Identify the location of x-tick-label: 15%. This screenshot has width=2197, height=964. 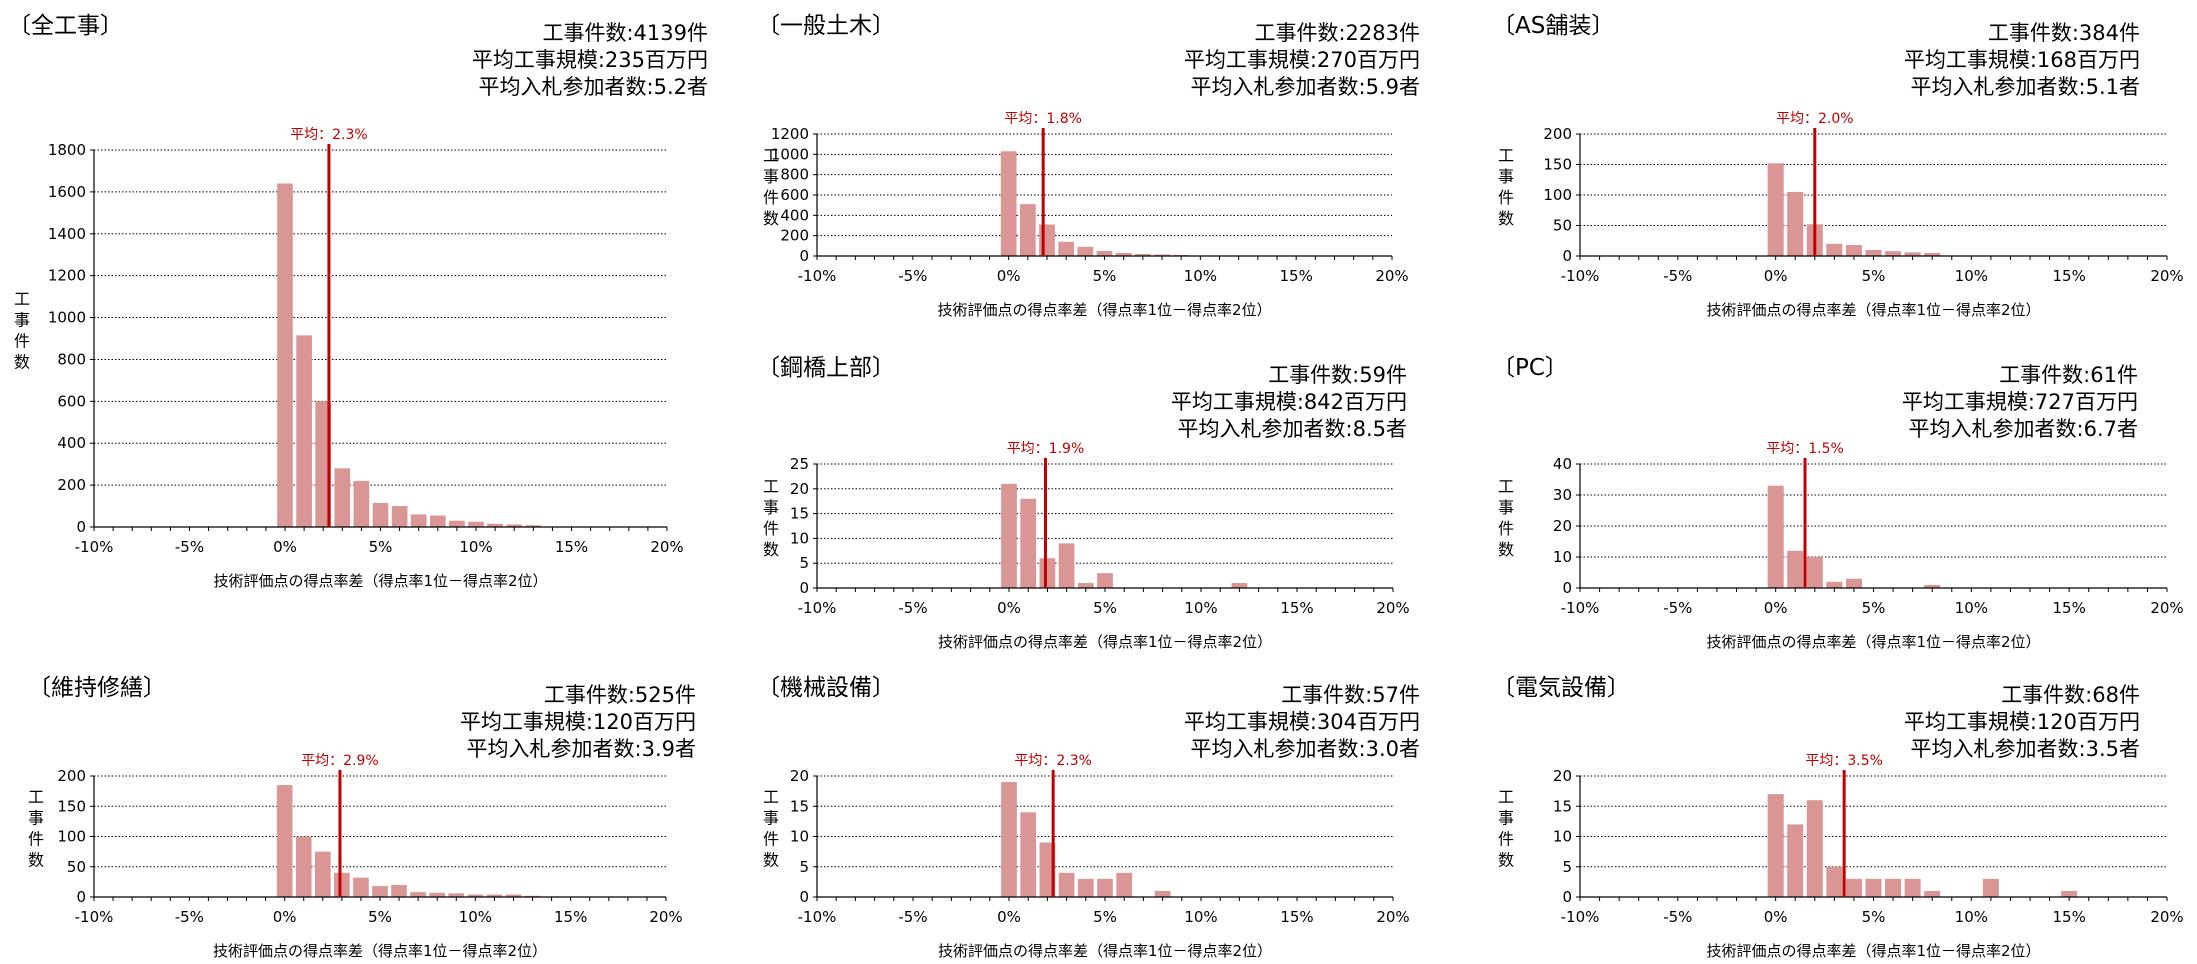
(1296, 917).